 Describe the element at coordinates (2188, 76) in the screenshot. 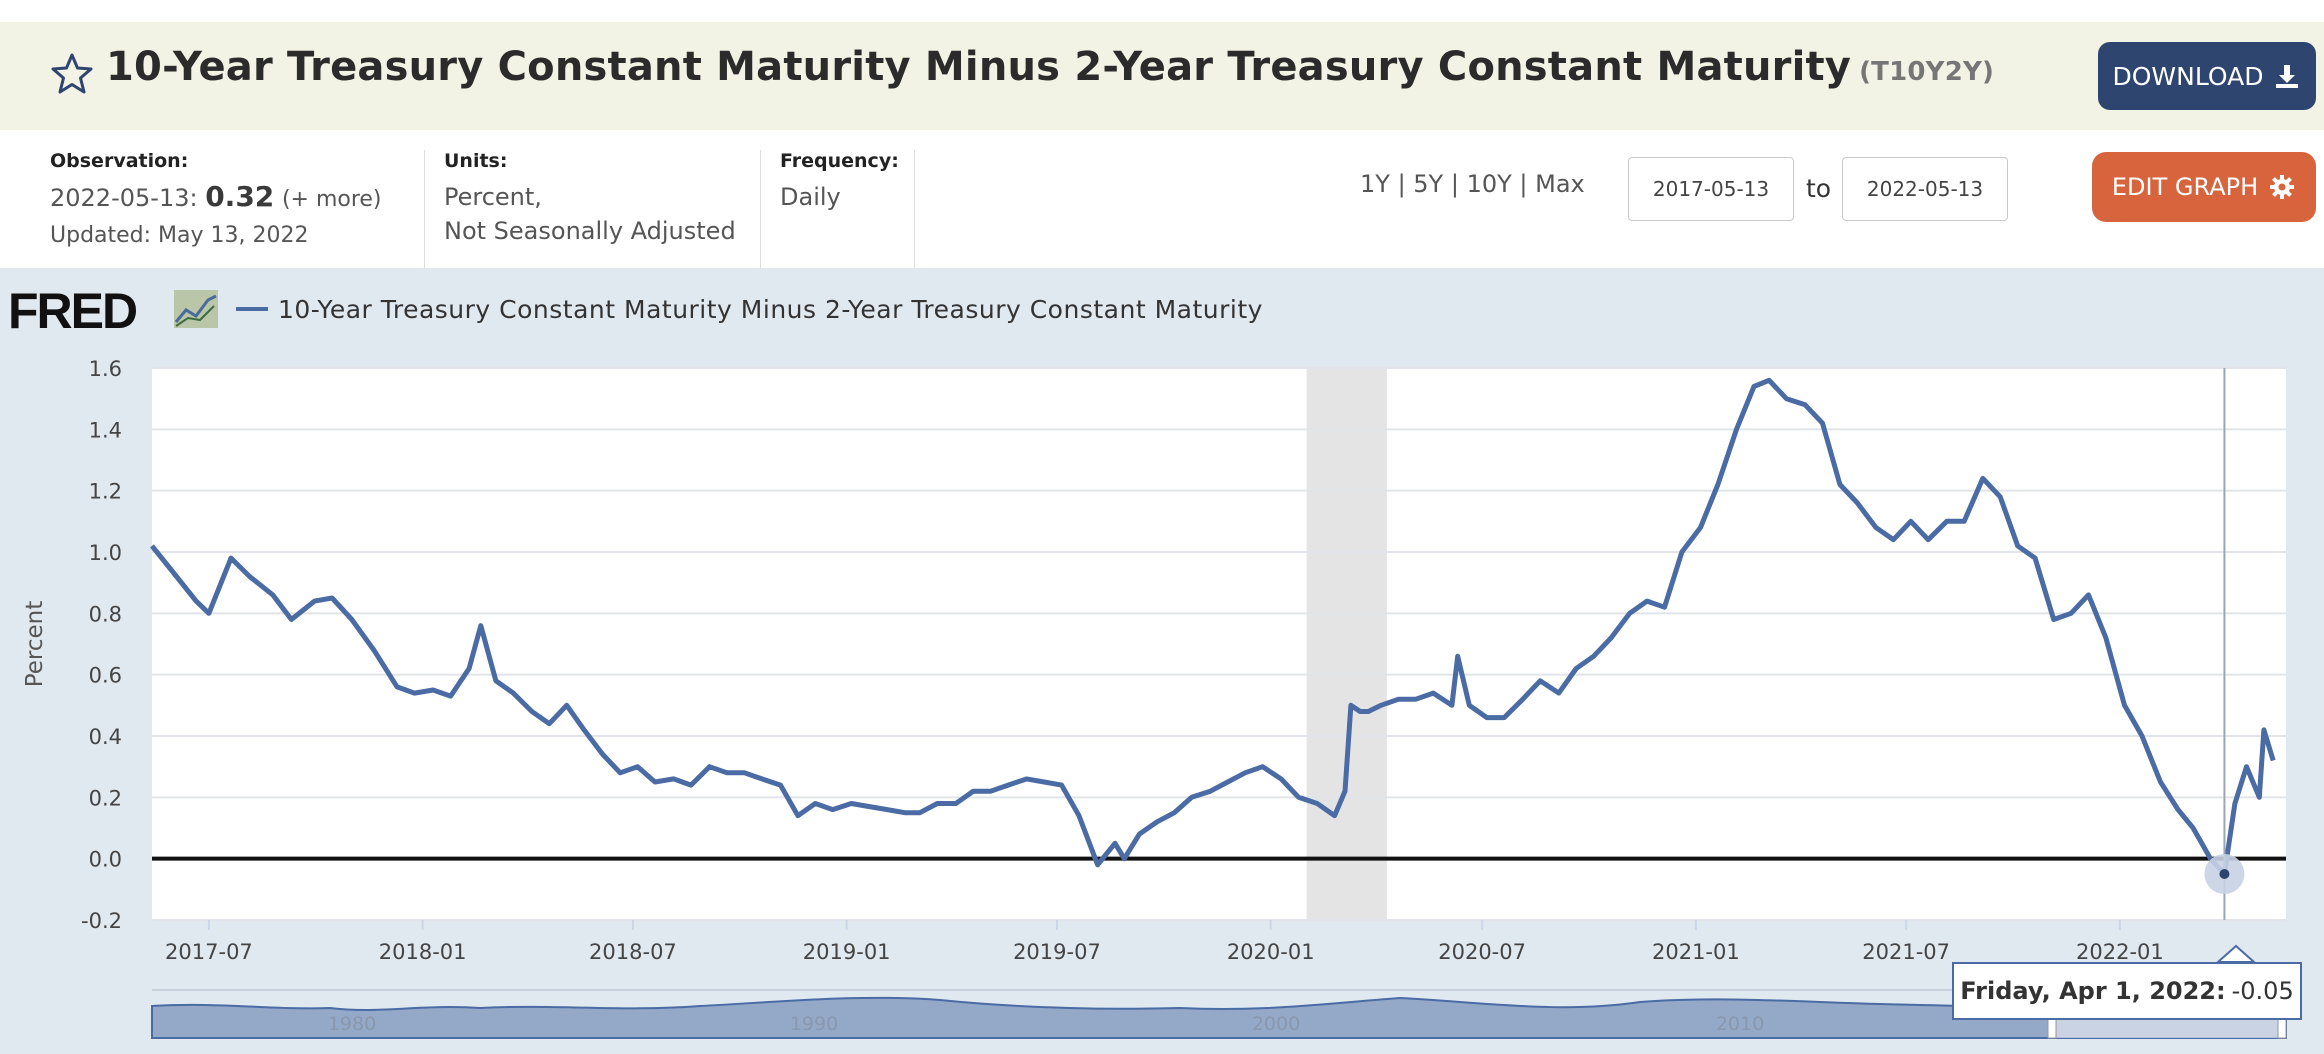

I see `download-label: DOWNLOAD` at that location.